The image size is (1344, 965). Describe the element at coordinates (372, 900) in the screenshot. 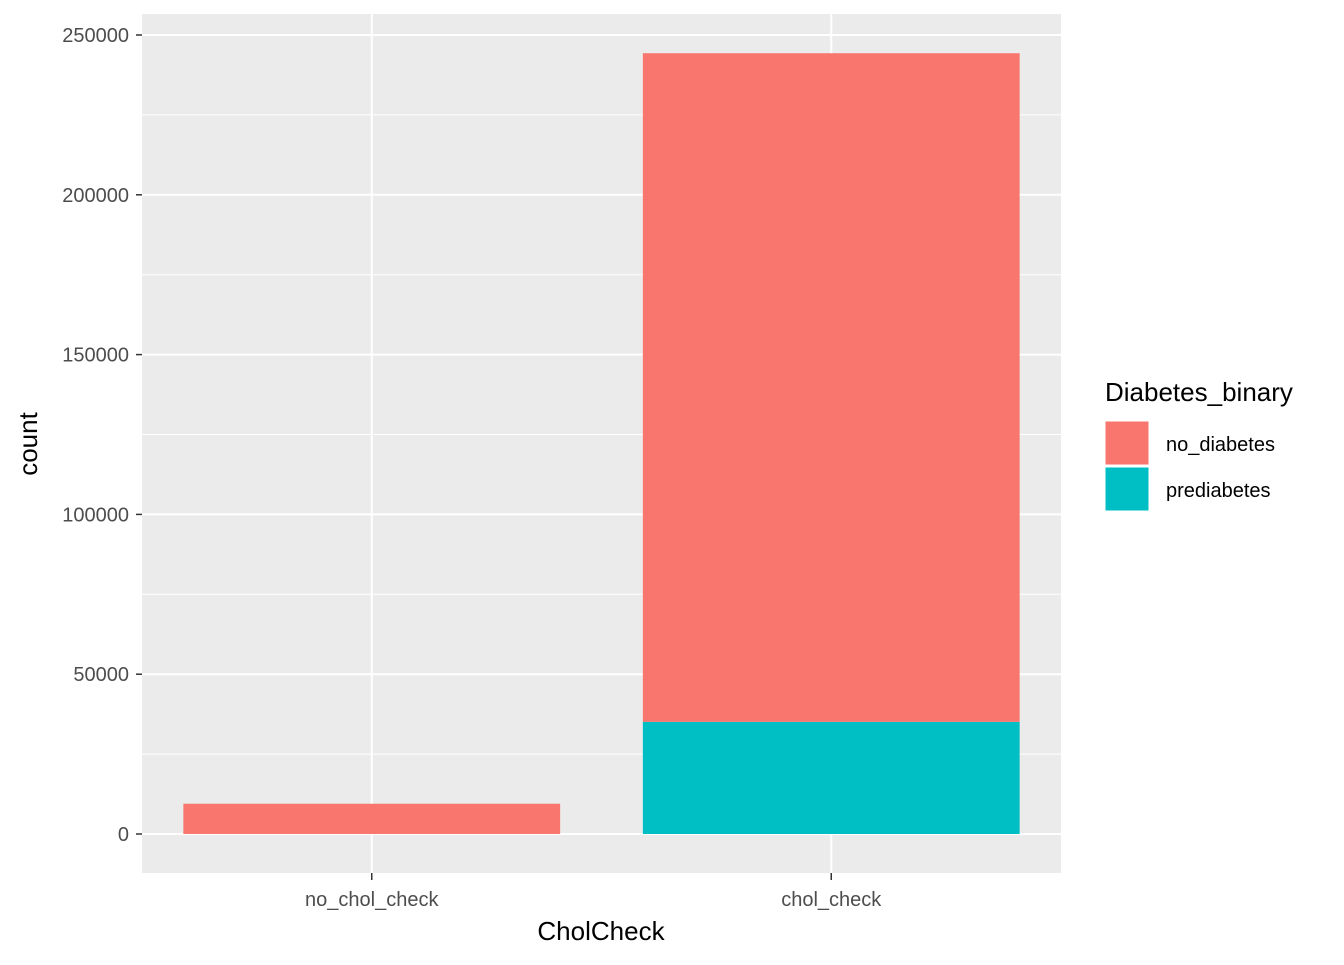

I see `x-tick-label: no_chol_check` at that location.